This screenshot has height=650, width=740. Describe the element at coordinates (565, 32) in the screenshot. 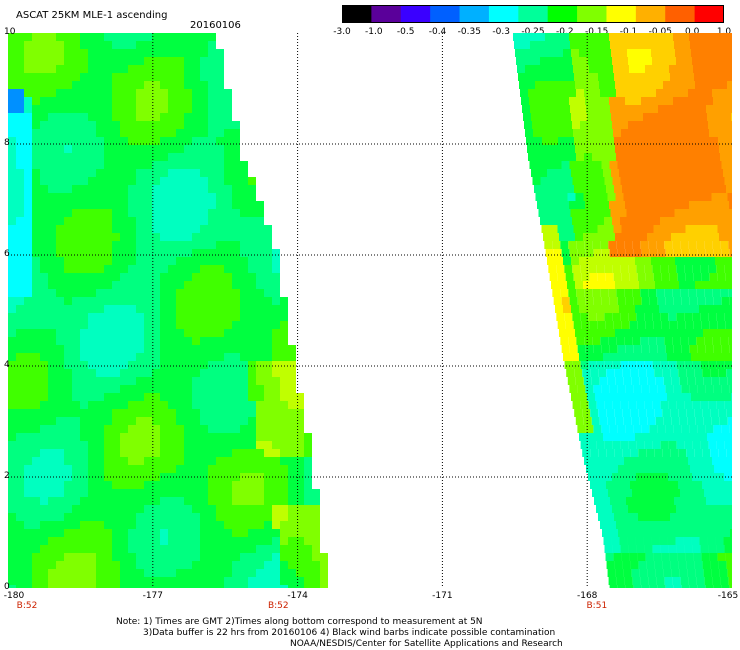

I see `colorbar-label: -0.2` at that location.